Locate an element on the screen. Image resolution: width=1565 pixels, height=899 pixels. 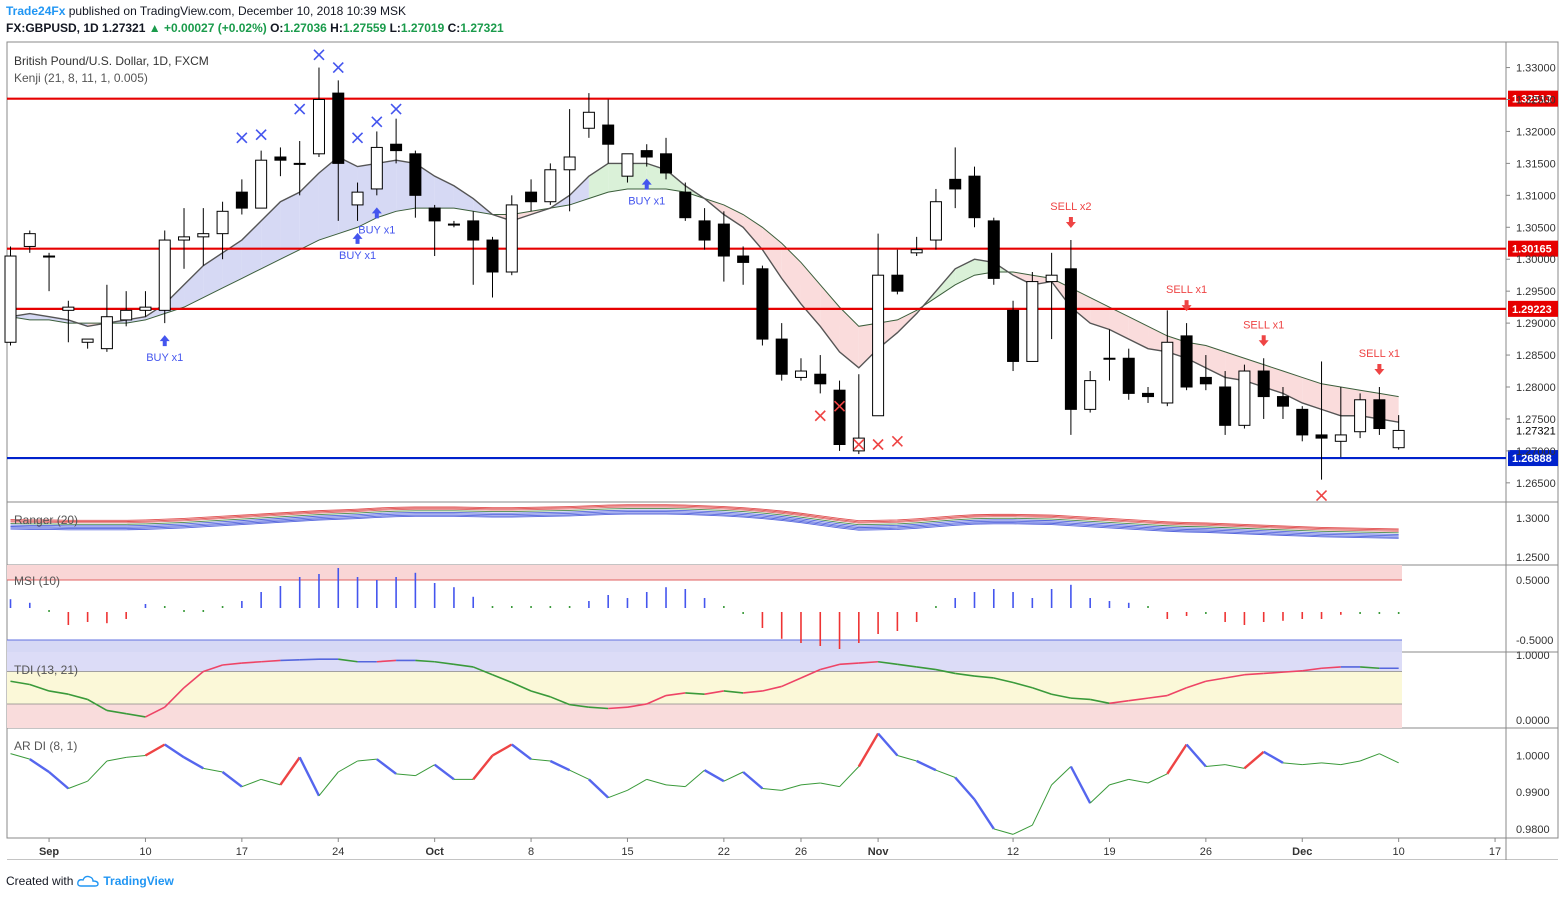
price-level-label: 1.29223 is located at coordinates (1532, 310).